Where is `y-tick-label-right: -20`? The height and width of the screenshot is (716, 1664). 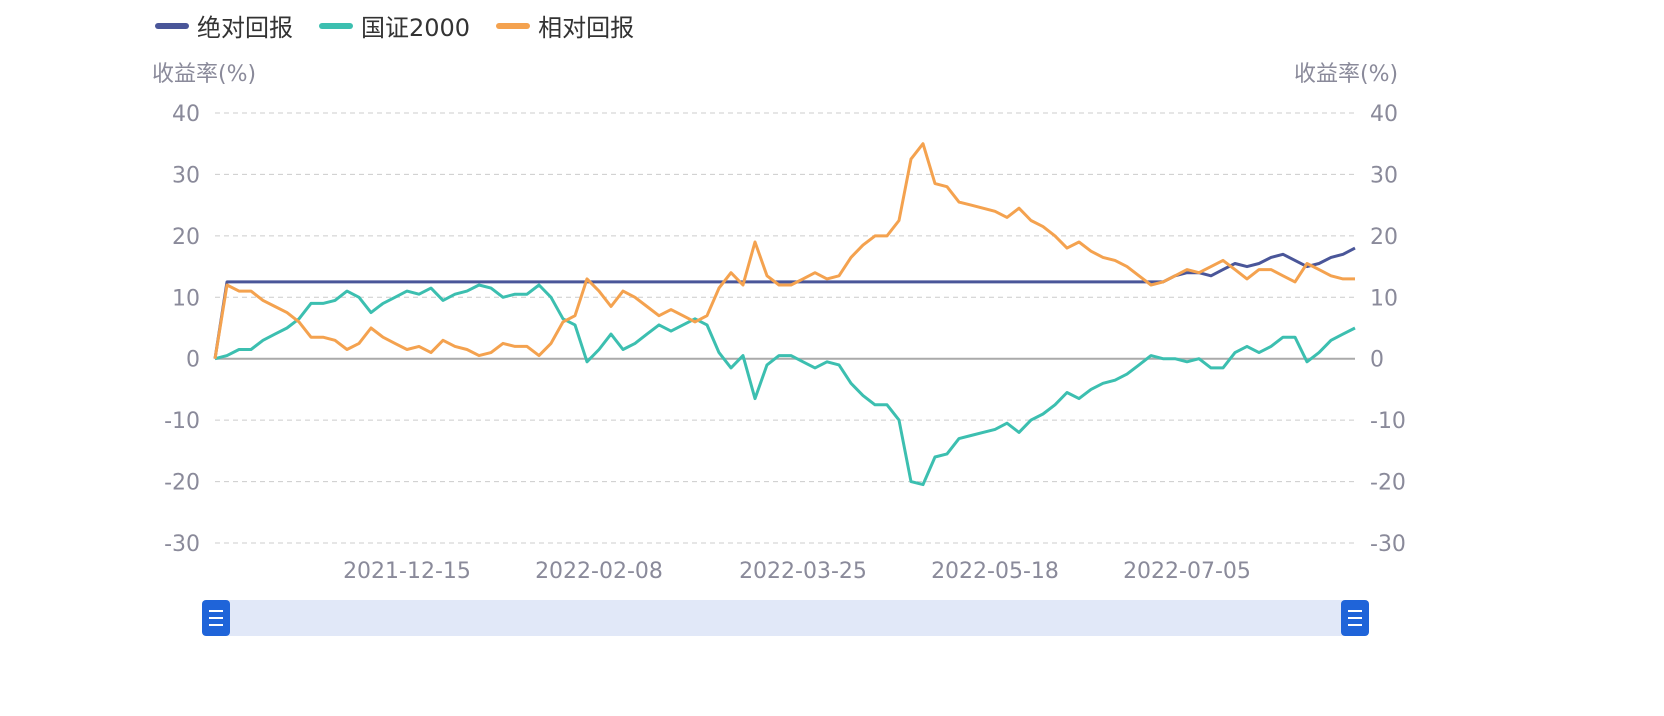 y-tick-label-right: -20 is located at coordinates (1388, 483).